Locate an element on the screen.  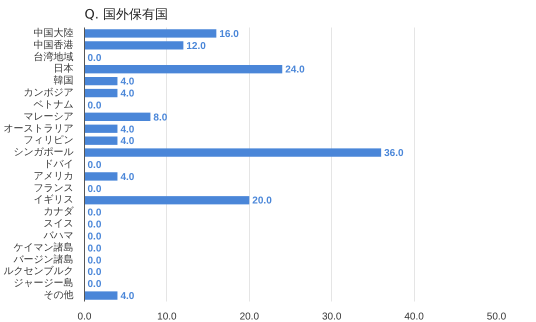
y-tick-label: 日本 is located at coordinates (64, 68).